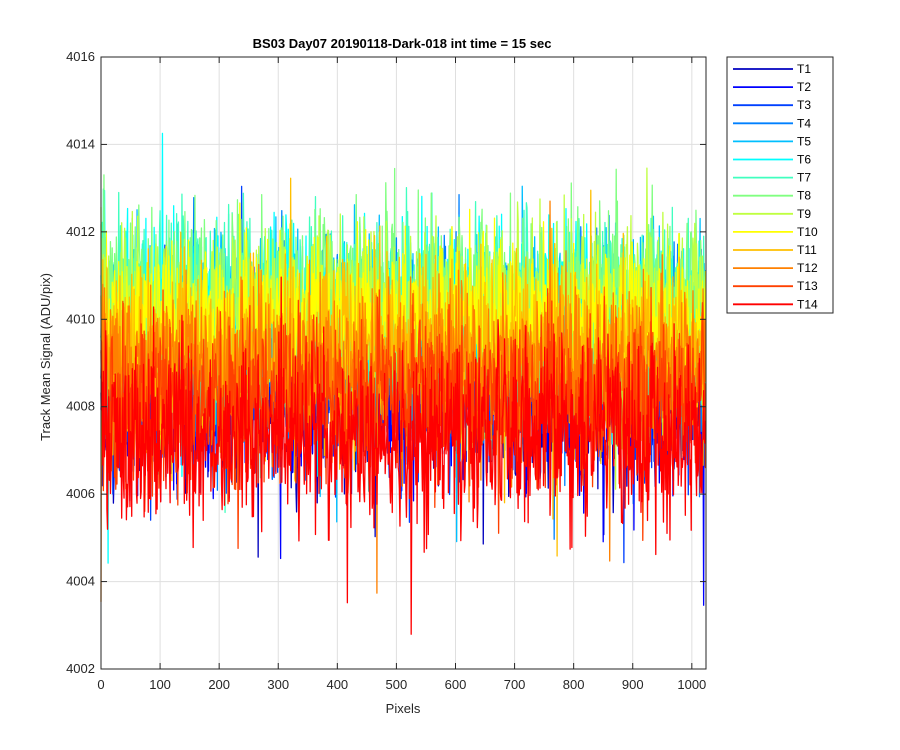 The height and width of the screenshot is (750, 900). I want to click on legend-label-t13: T13, so click(807, 286).